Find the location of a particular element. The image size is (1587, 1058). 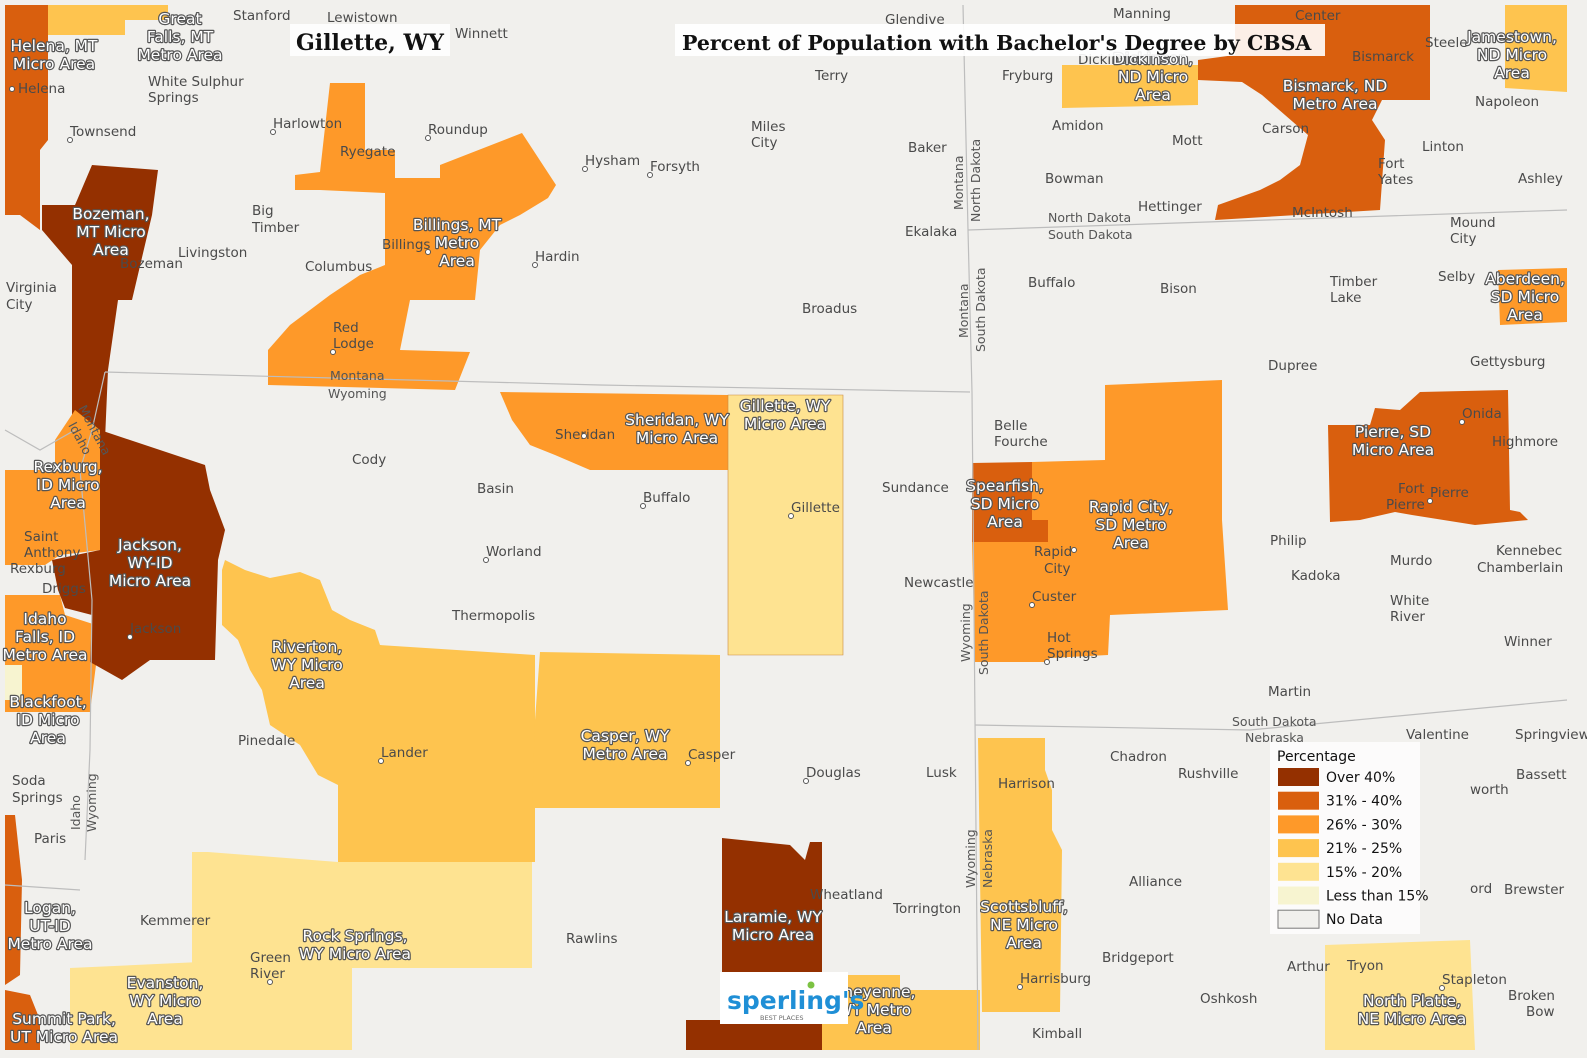

rexburg-area is located at coordinates (52, 487).